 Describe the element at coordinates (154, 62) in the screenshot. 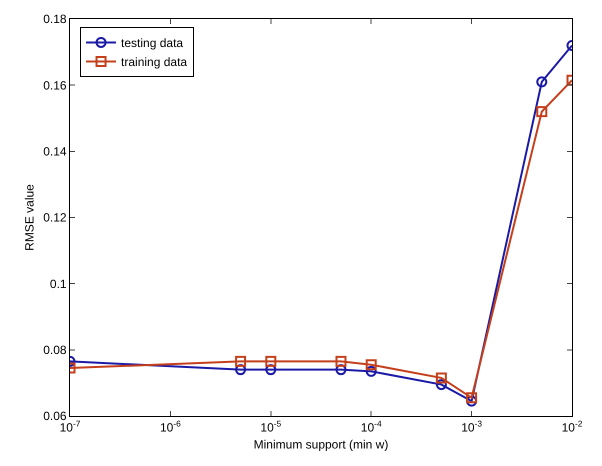

I see `legend-label: training data` at that location.